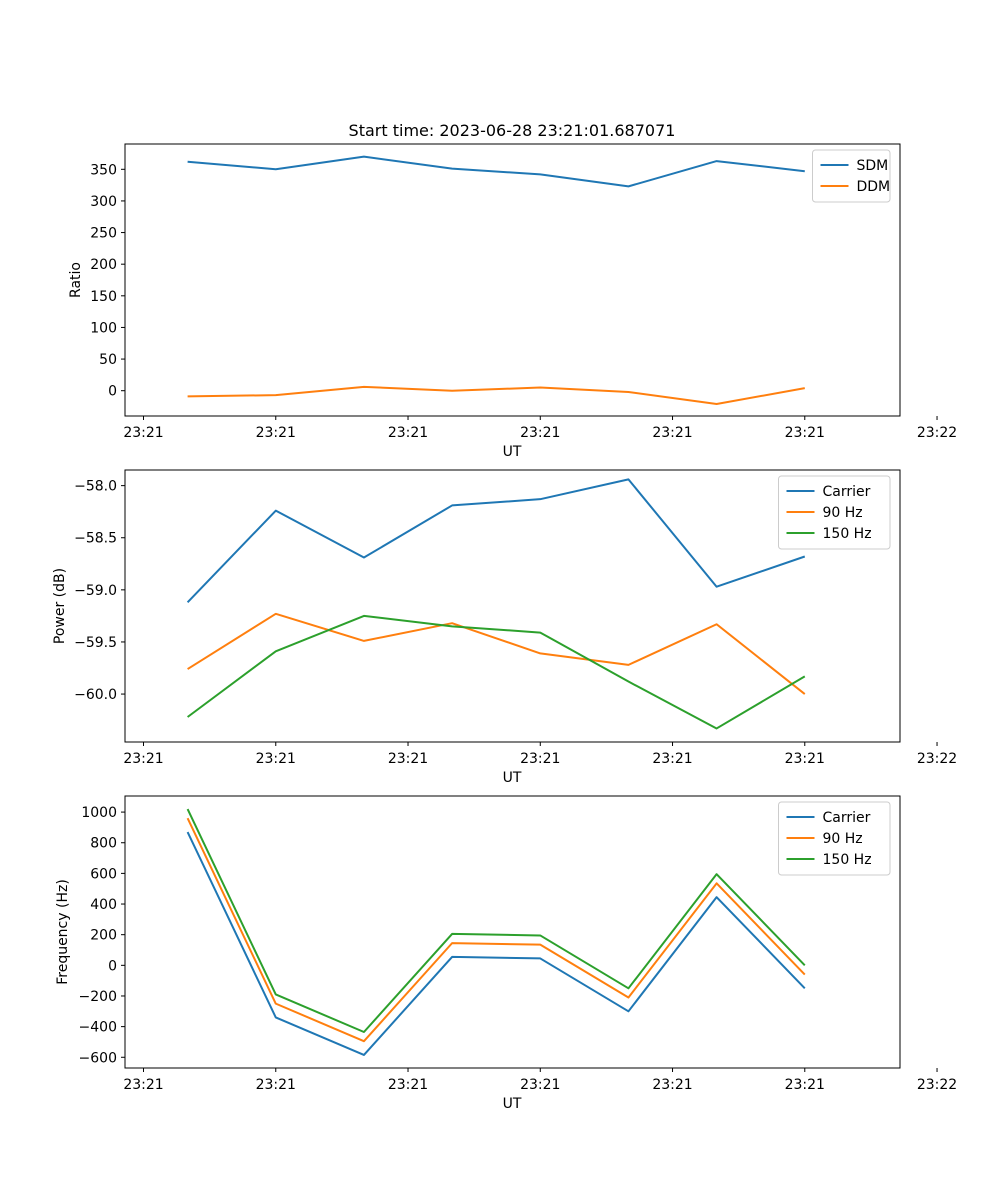  Describe the element at coordinates (103, 170) in the screenshot. I see `y-tick-label: 350` at that location.